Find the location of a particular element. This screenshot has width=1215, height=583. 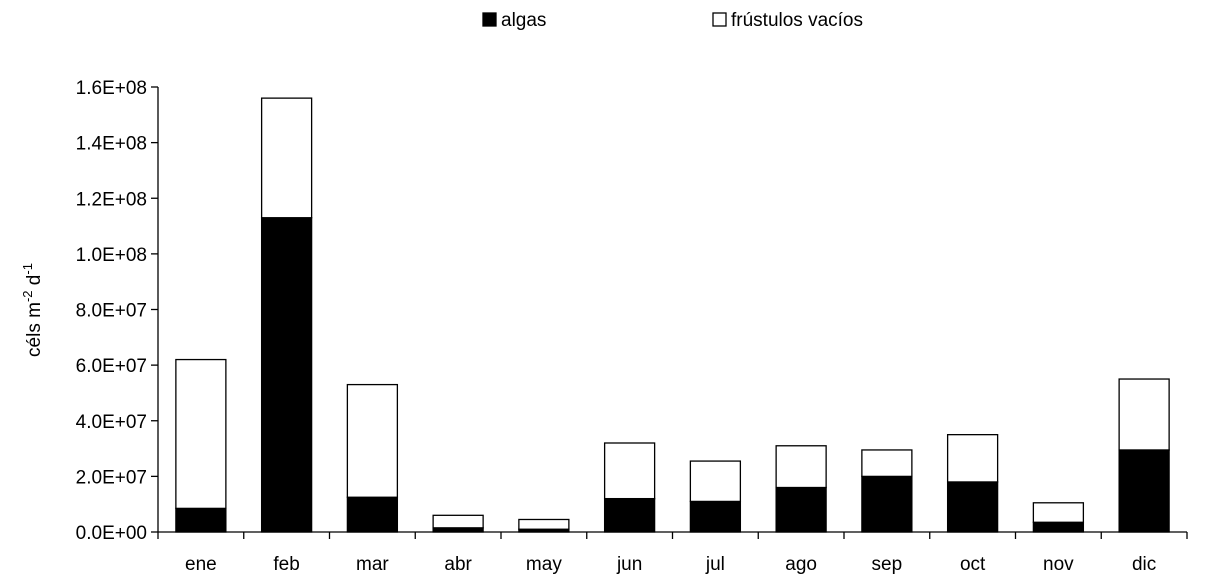

bar-algas-mar is located at coordinates (372, 514).